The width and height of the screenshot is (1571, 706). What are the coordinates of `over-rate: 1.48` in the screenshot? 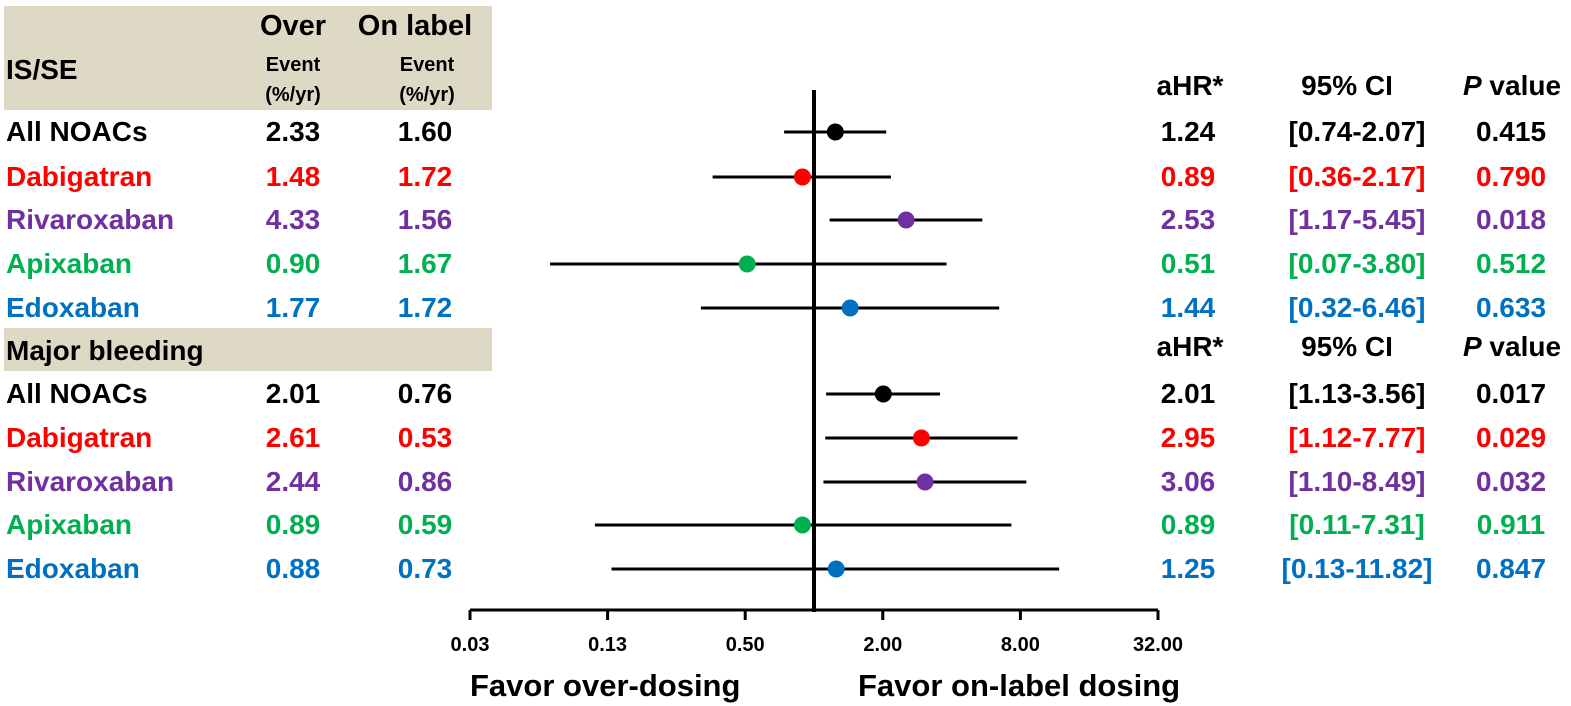 It's located at (293, 176).